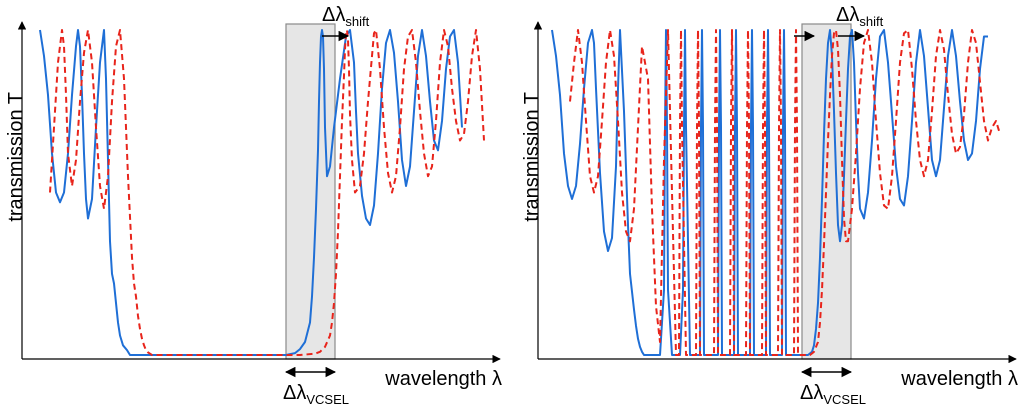 This screenshot has width=1024, height=409. I want to click on left-x-axis-title: wavelength λ, so click(443, 379).